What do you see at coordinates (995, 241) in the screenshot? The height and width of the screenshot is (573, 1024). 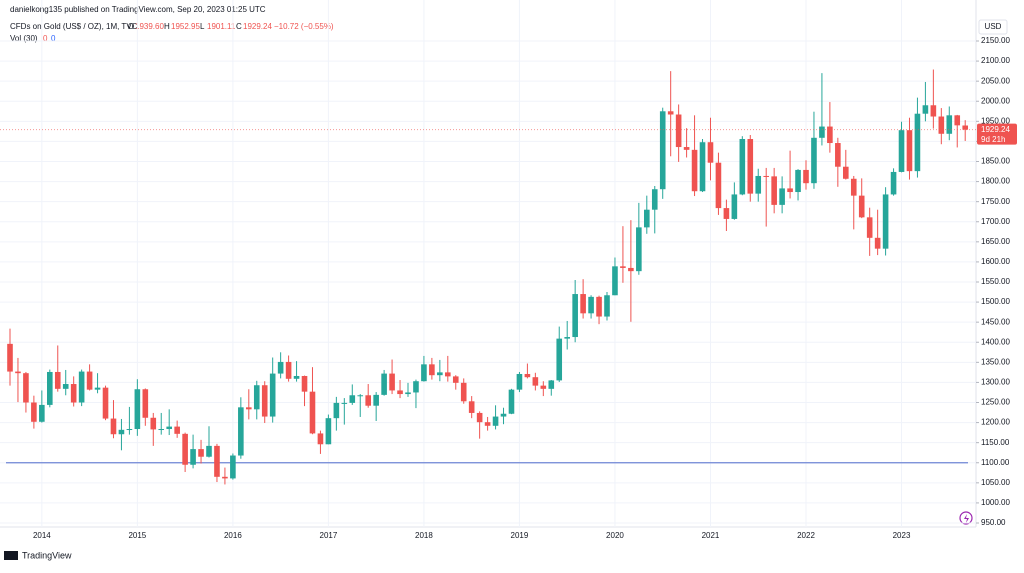 I see `y-tick-label: 1650.00` at bounding box center [995, 241].